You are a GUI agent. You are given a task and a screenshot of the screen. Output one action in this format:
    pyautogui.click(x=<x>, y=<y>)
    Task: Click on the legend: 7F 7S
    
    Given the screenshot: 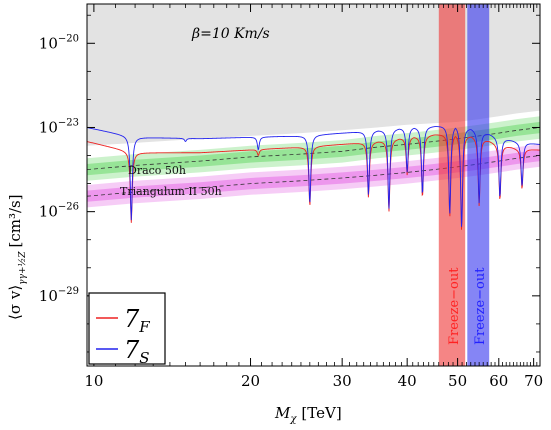 What is the action you would take?
    pyautogui.click(x=127, y=329)
    